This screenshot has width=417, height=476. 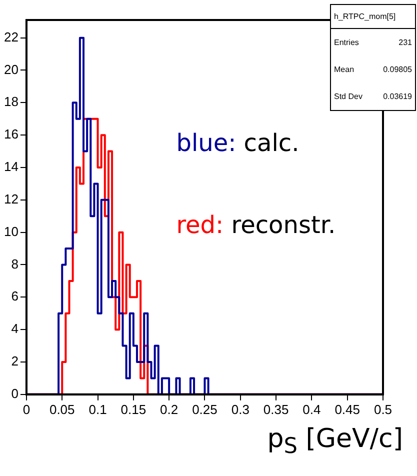 What do you see at coordinates (256, 225) in the screenshot?
I see `text: red: reconstr.` at bounding box center [256, 225].